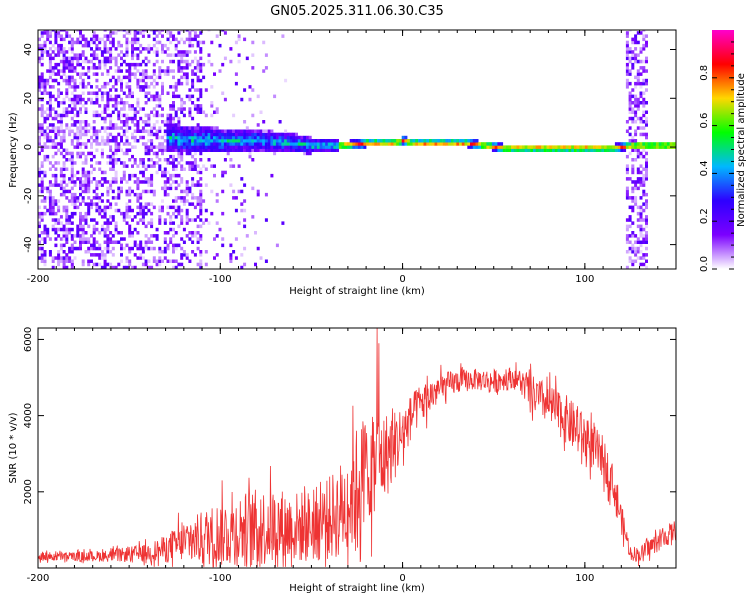  What do you see at coordinates (38, 279) in the screenshot?
I see `x-tick-label: -200` at bounding box center [38, 279].